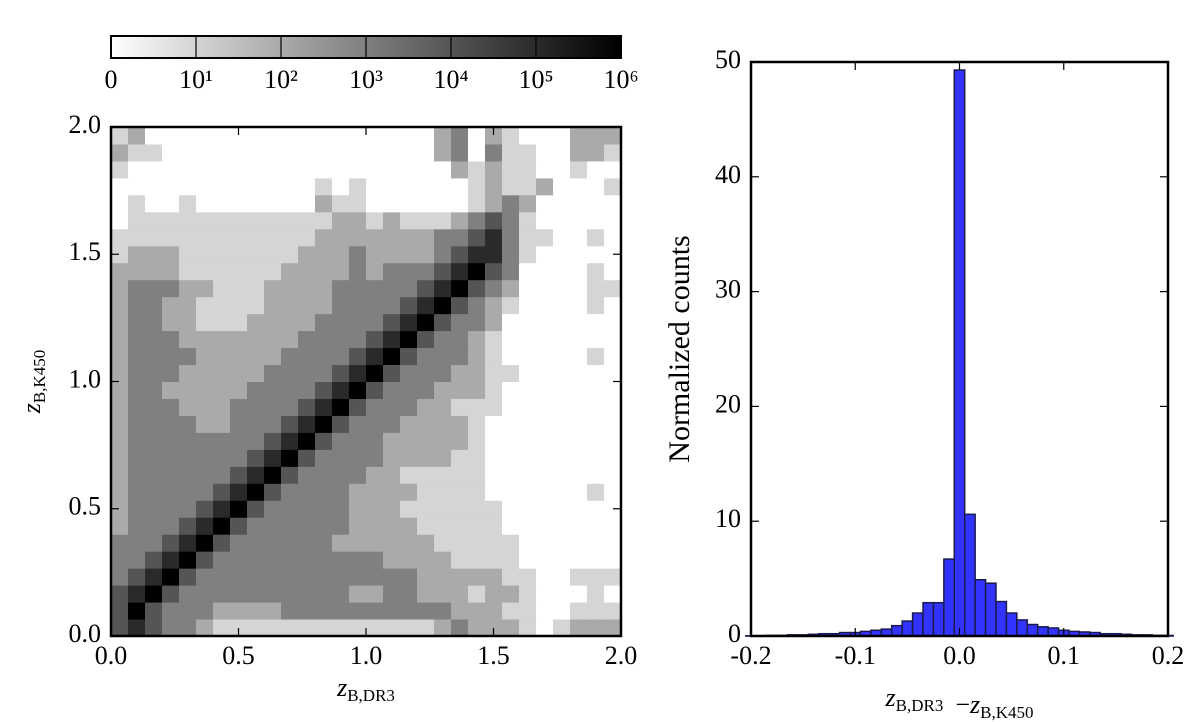 The image size is (1200, 722). What do you see at coordinates (958, 702) in the screenshot?
I see `x-axis-label: zB,DR3 −zB,K450` at bounding box center [958, 702].